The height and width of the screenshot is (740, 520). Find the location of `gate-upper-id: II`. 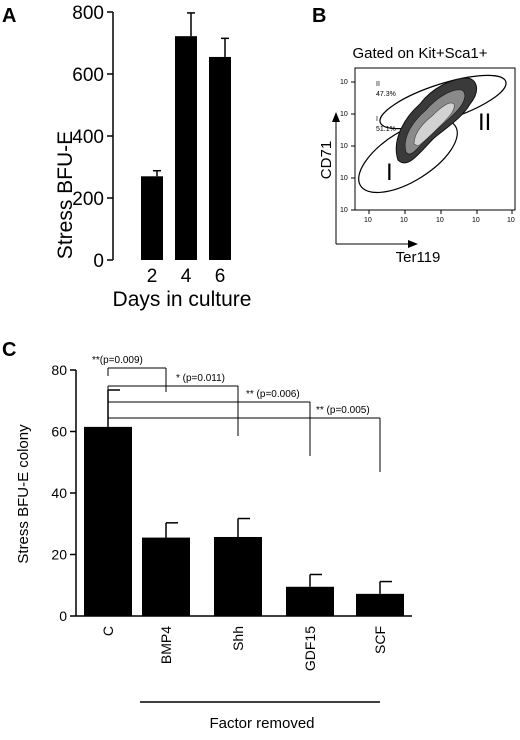

gate-upper-id: II is located at coordinates (378, 84).